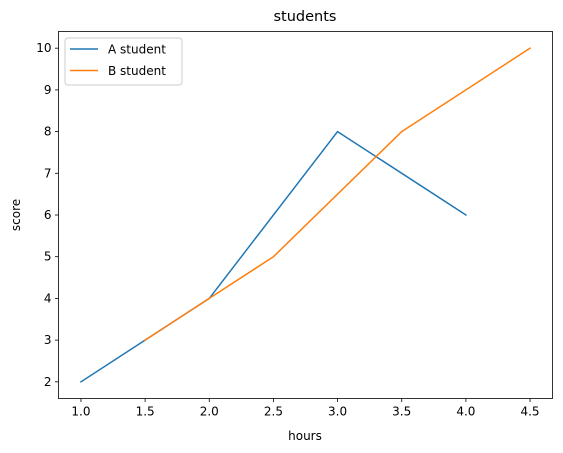 The width and height of the screenshot is (563, 453). Describe the element at coordinates (273, 412) in the screenshot. I see `x-tick-label: 2.5` at that location.